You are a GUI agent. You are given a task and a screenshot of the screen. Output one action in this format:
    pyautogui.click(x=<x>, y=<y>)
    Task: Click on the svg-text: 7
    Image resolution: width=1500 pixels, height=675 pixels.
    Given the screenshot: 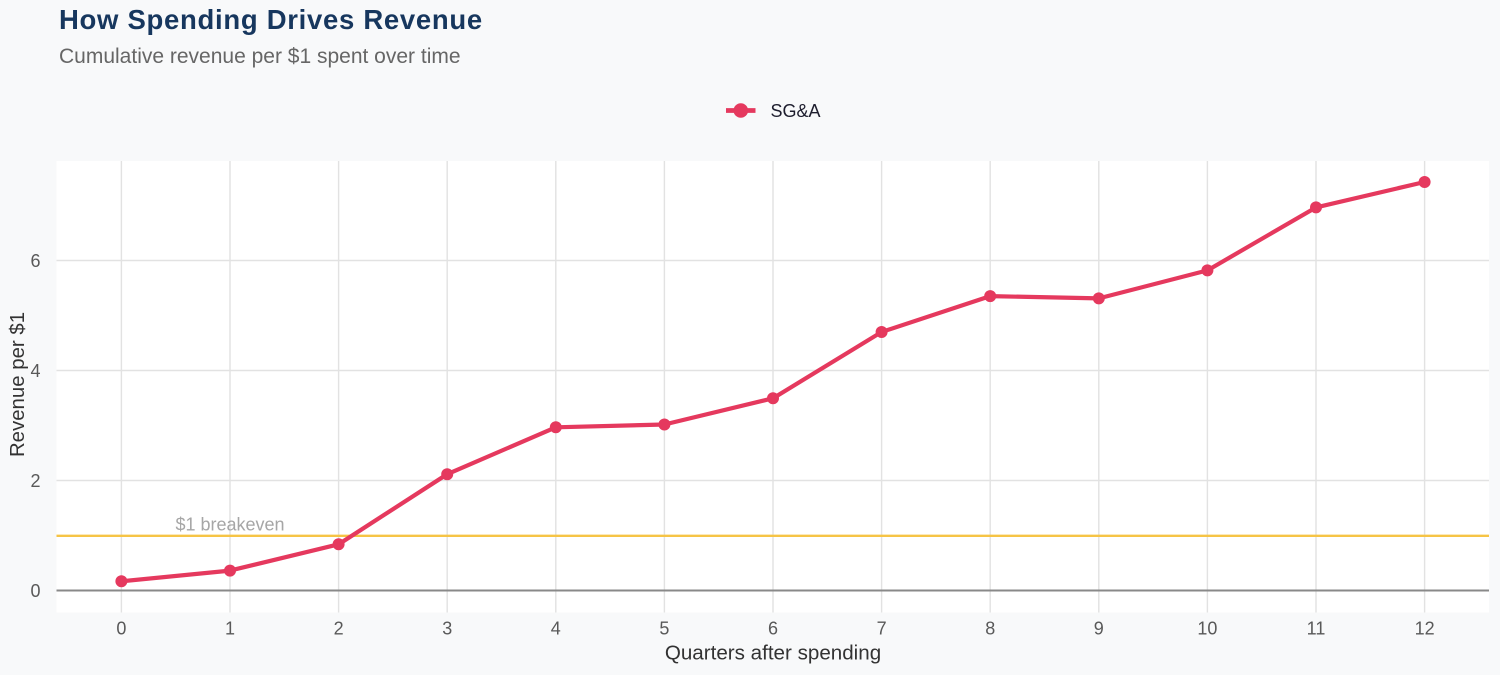 What is the action you would take?
    pyautogui.click(x=882, y=628)
    